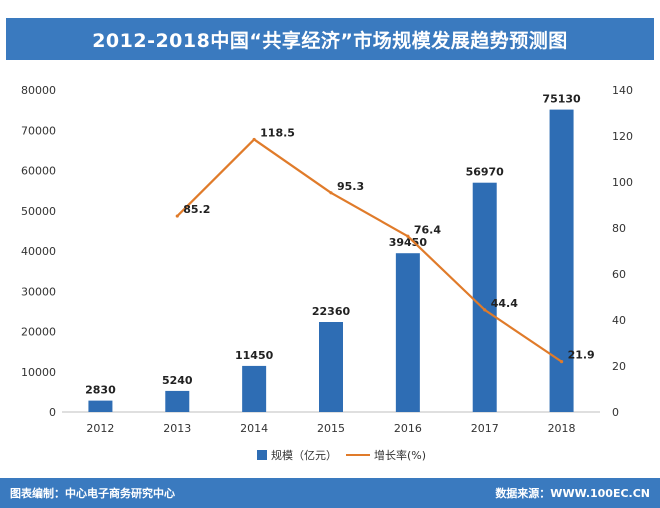 This screenshot has height=508, width=660. I want to click on x-tick-label: 2015, so click(331, 428).